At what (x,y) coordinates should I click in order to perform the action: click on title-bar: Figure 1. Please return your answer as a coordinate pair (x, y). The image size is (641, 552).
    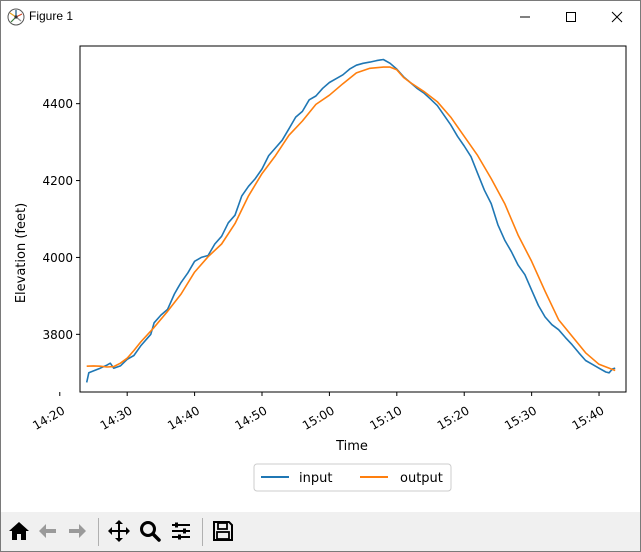
    Looking at the image, I should click on (320, 16).